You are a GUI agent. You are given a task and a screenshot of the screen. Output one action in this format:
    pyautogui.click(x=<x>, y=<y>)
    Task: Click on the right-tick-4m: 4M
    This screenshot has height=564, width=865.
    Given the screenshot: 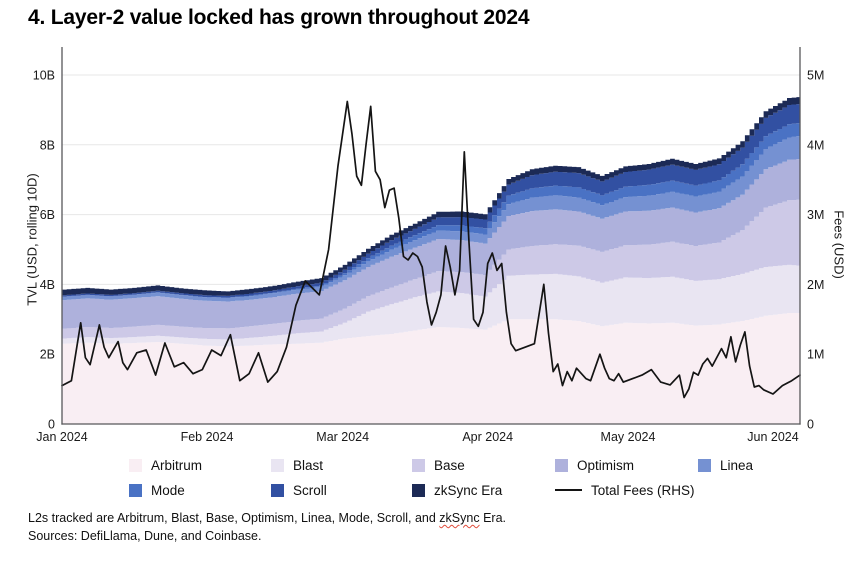 What is the action you would take?
    pyautogui.click(x=815, y=145)
    